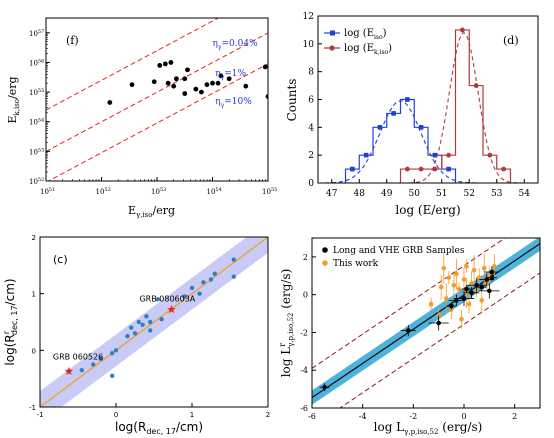 This screenshot has width=554, height=438. What do you see at coordinates (34, 295) in the screenshot?
I see `y-tick-label: 1` at bounding box center [34, 295].